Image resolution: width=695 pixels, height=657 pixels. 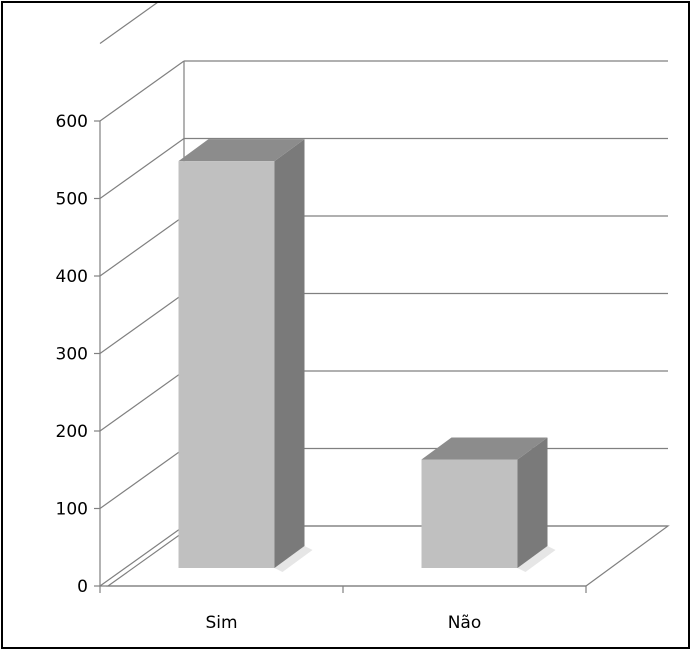 What do you see at coordinates (72, 200) in the screenshot?
I see `y-tick-label: 500` at bounding box center [72, 200].